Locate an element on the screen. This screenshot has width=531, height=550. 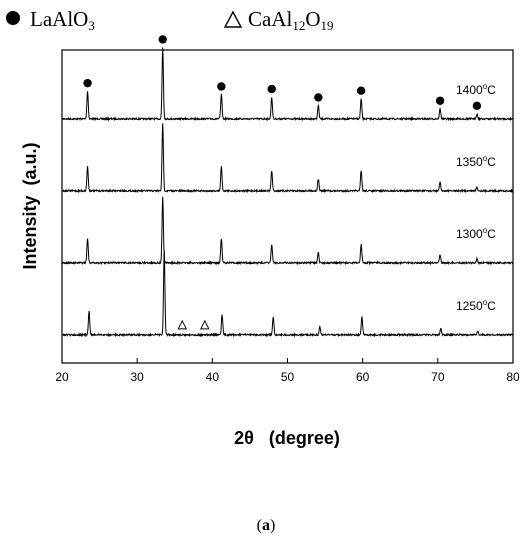
x-axis-title: 2θ (degree) is located at coordinates (287, 438).